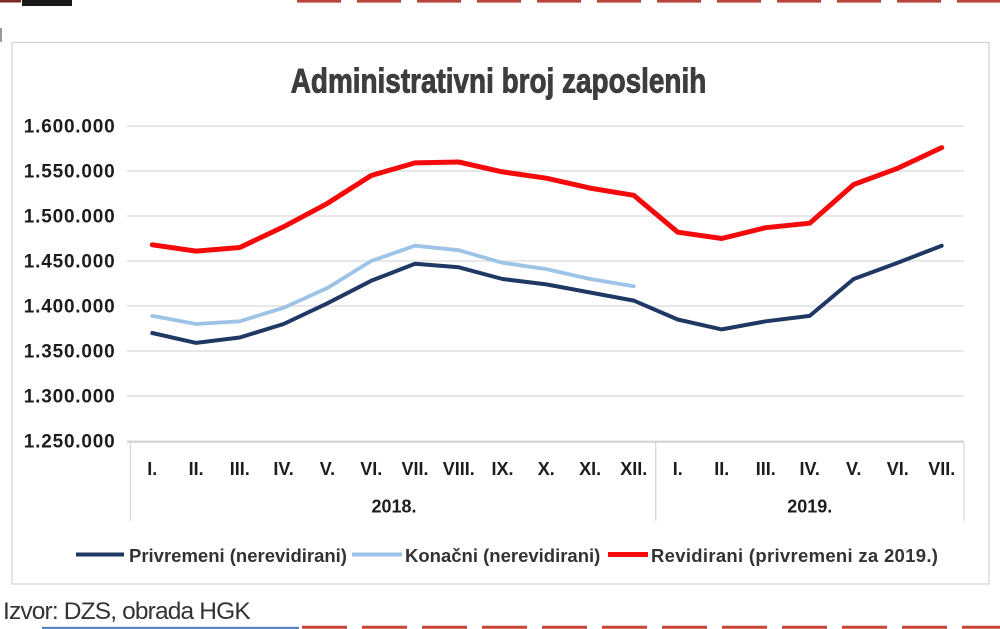 The height and width of the screenshot is (629, 1000). Describe the element at coordinates (70, 172) in the screenshot. I see `svg-text: 1.550.000` at that location.